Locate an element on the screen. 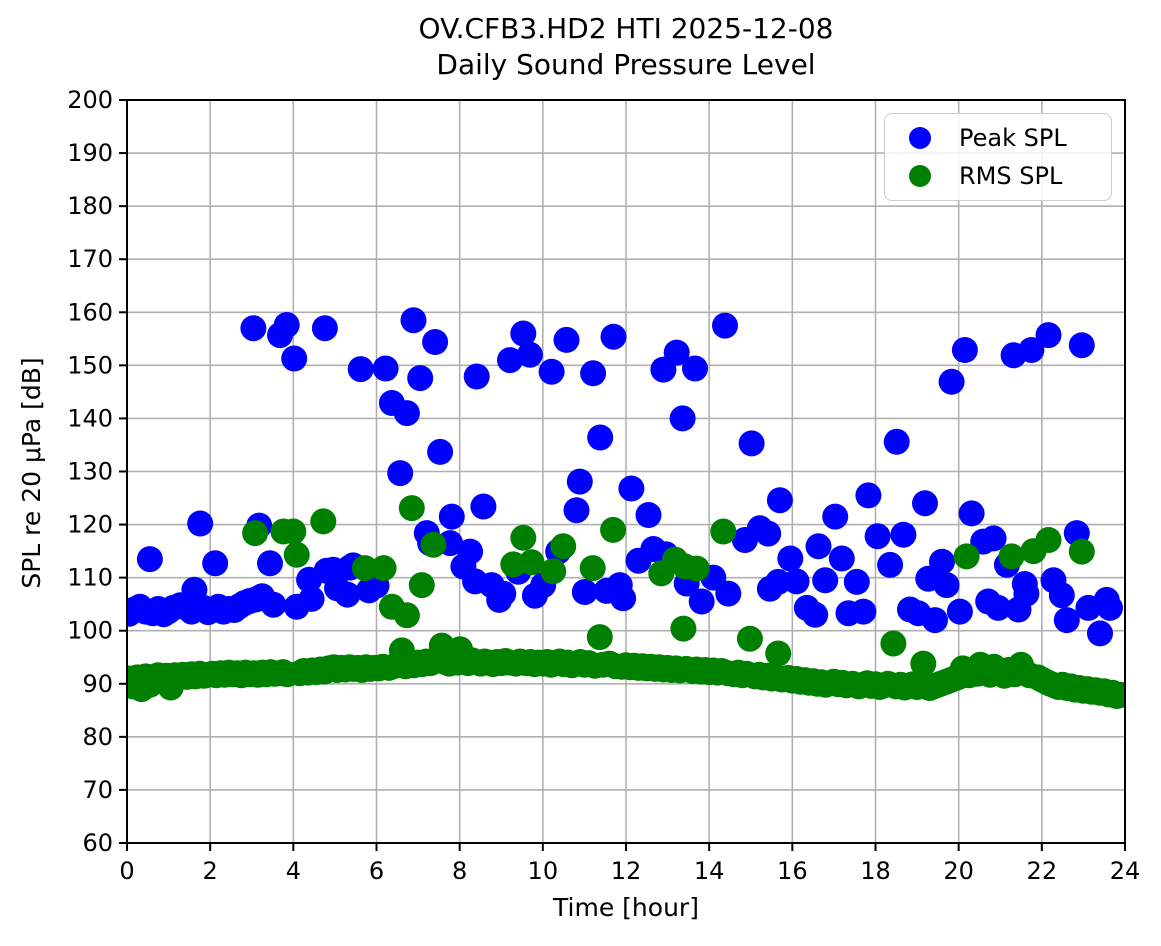 The image size is (1161, 946). x-tick-label: 20 is located at coordinates (958, 871).